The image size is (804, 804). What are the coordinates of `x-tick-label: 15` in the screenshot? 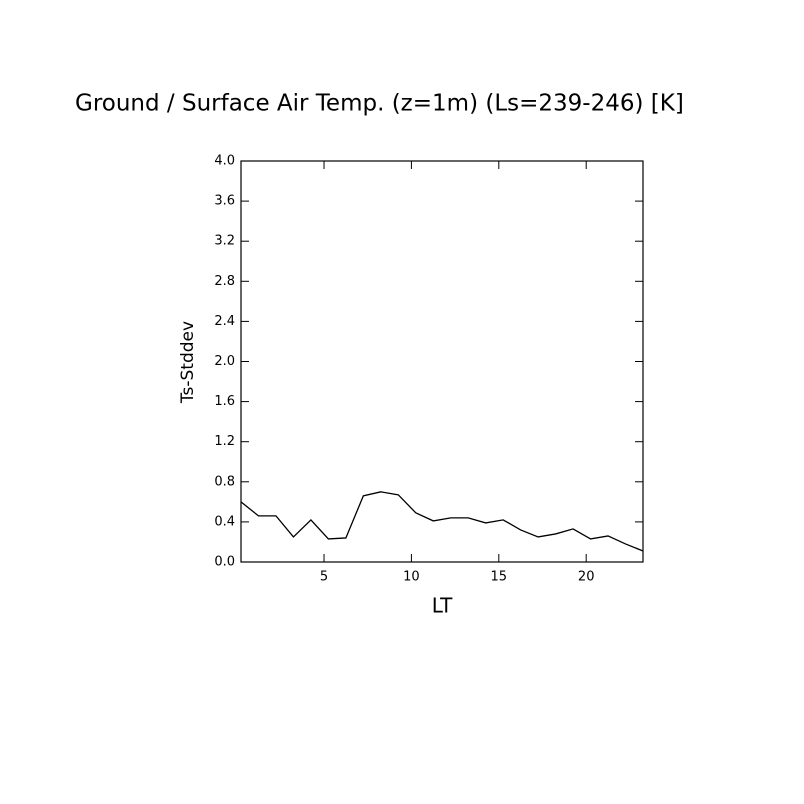 It's located at (499, 577).